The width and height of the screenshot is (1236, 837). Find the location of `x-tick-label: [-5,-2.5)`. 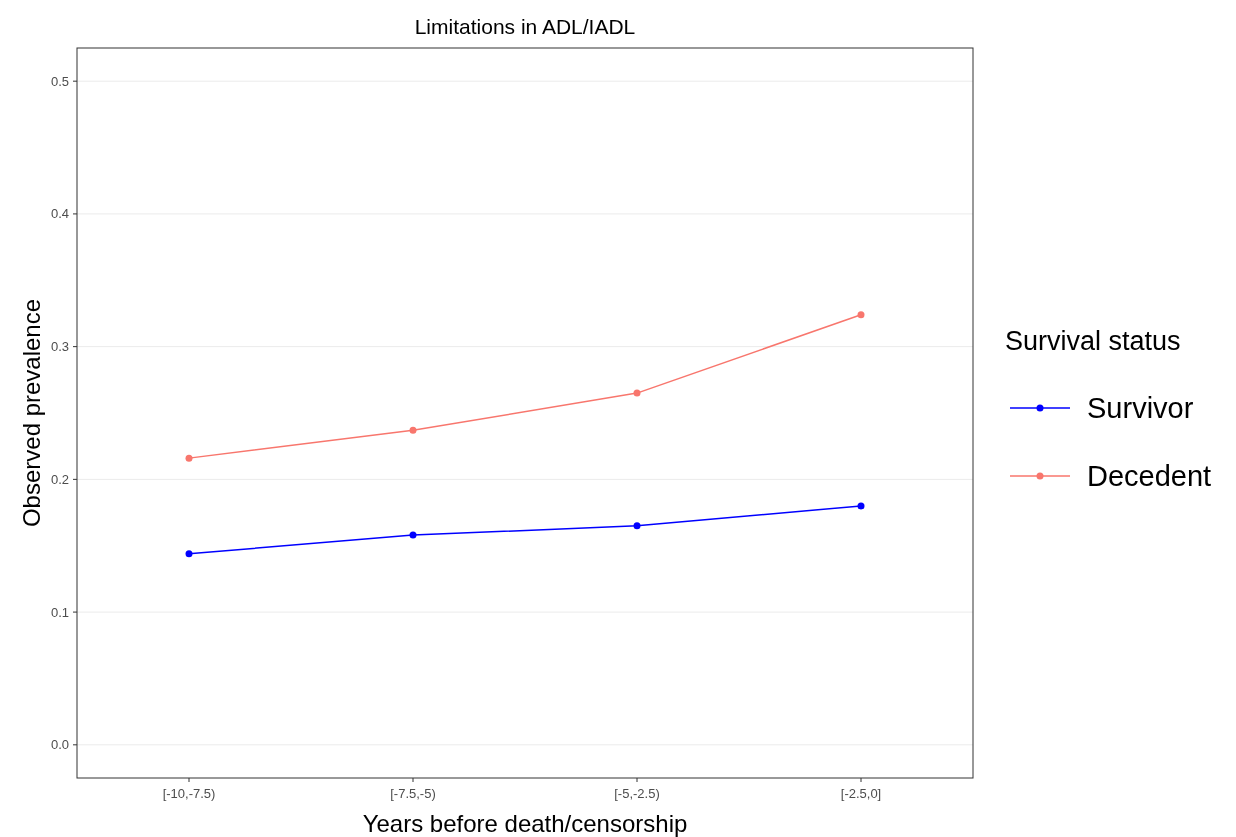

x-tick-label: [-5,-2.5) is located at coordinates (637, 793).